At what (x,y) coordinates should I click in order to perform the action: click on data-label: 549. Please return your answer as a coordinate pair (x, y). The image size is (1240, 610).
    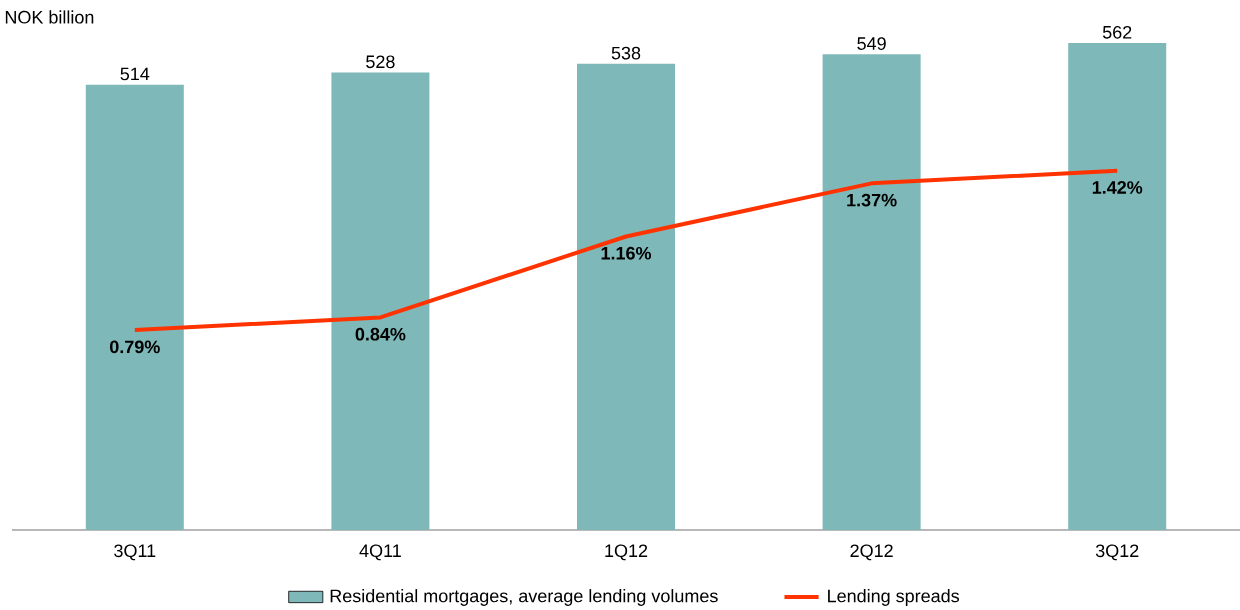
    Looking at the image, I should click on (871, 43).